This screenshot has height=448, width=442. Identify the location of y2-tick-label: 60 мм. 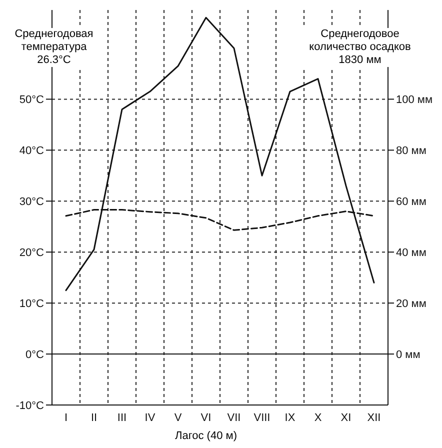
(411, 202).